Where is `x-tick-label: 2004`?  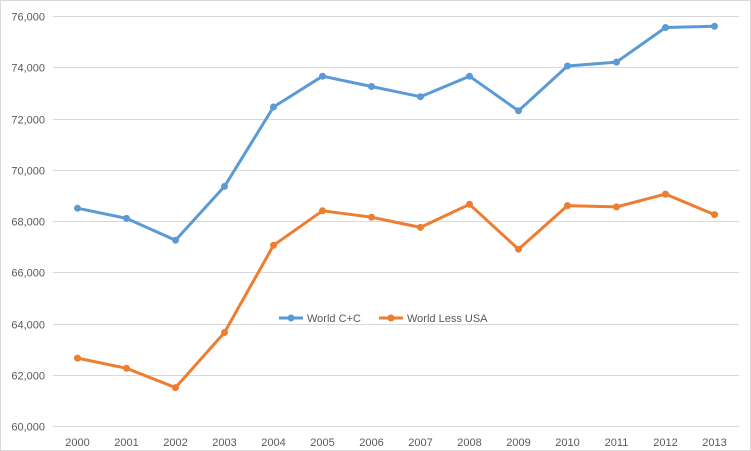
x-tick-label: 2004 is located at coordinates (273, 443).